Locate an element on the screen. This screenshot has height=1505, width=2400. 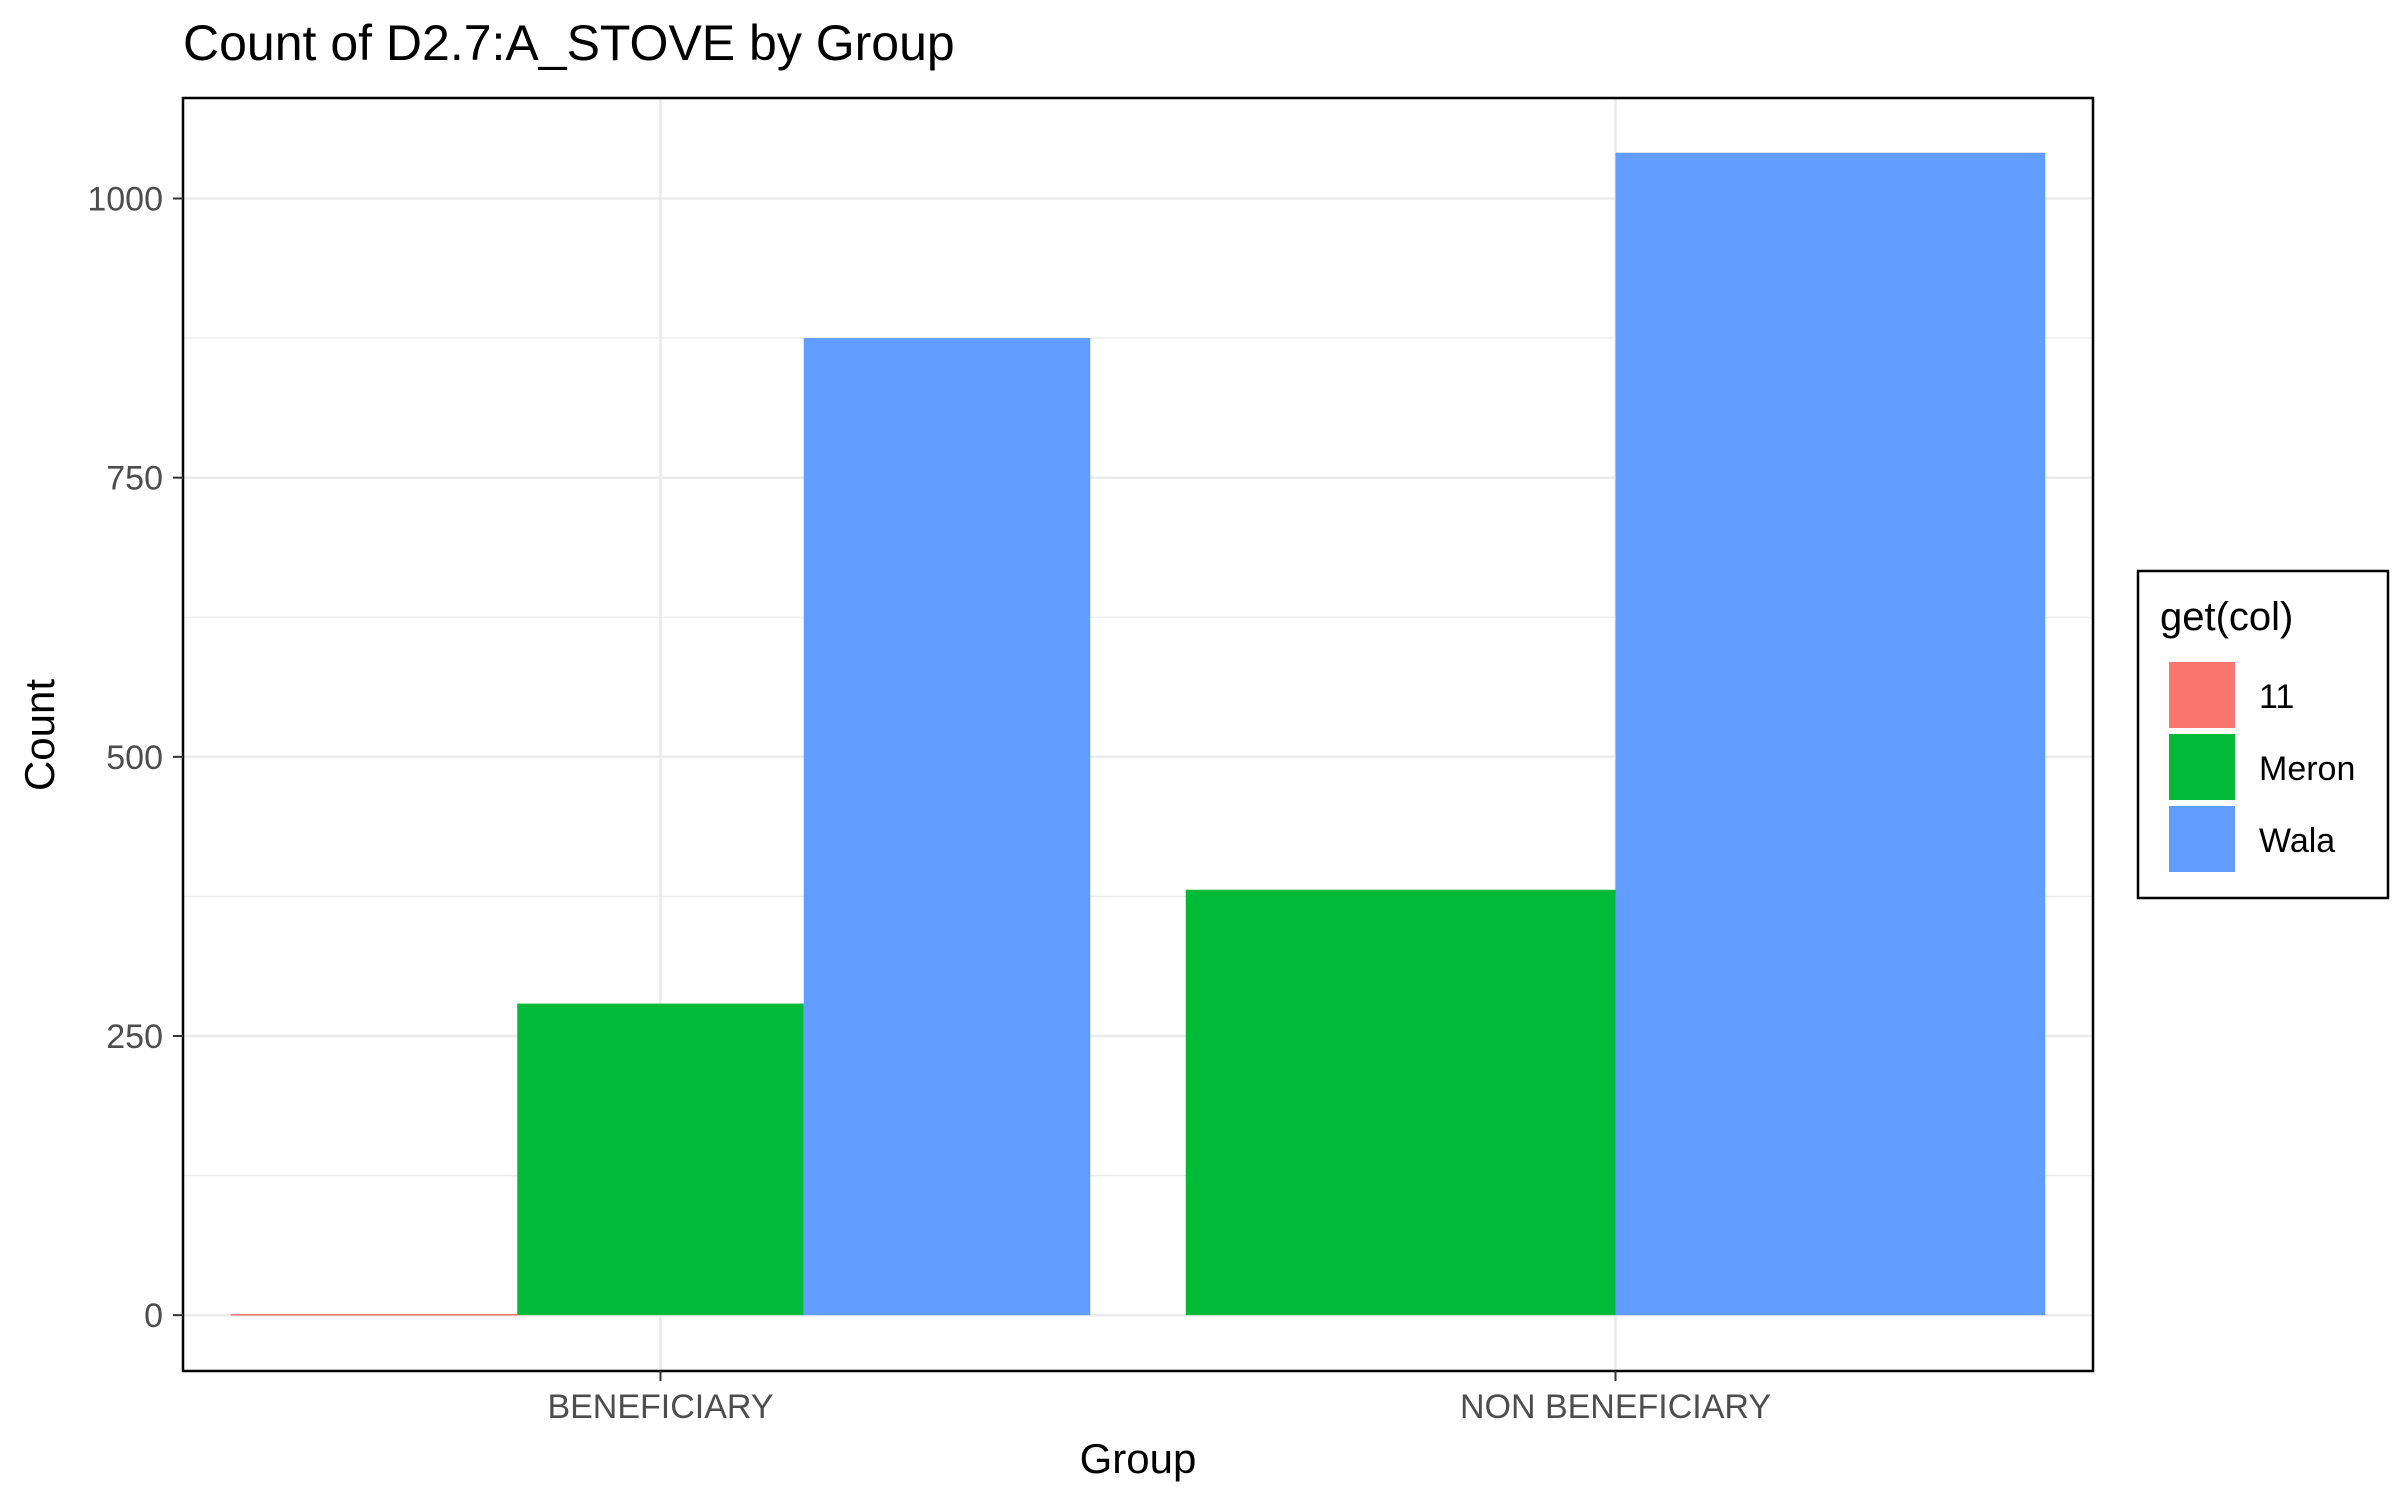
legend-items: 11 Meron Wala is located at coordinates (2262, 767).